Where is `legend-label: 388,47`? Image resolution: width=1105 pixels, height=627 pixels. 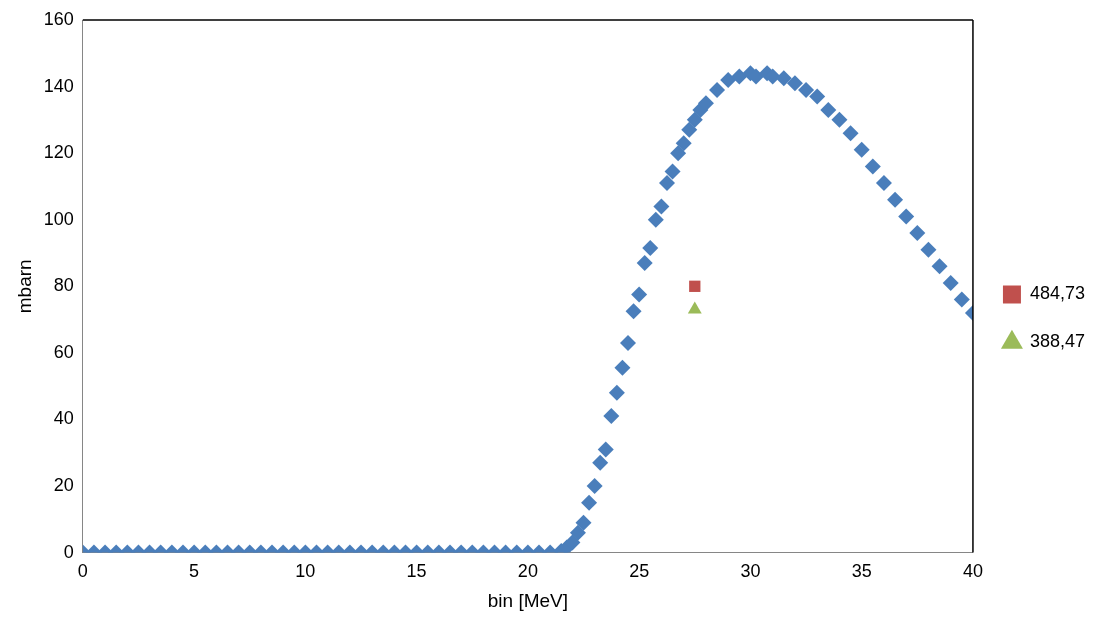 legend-label: 388,47 is located at coordinates (1057, 341).